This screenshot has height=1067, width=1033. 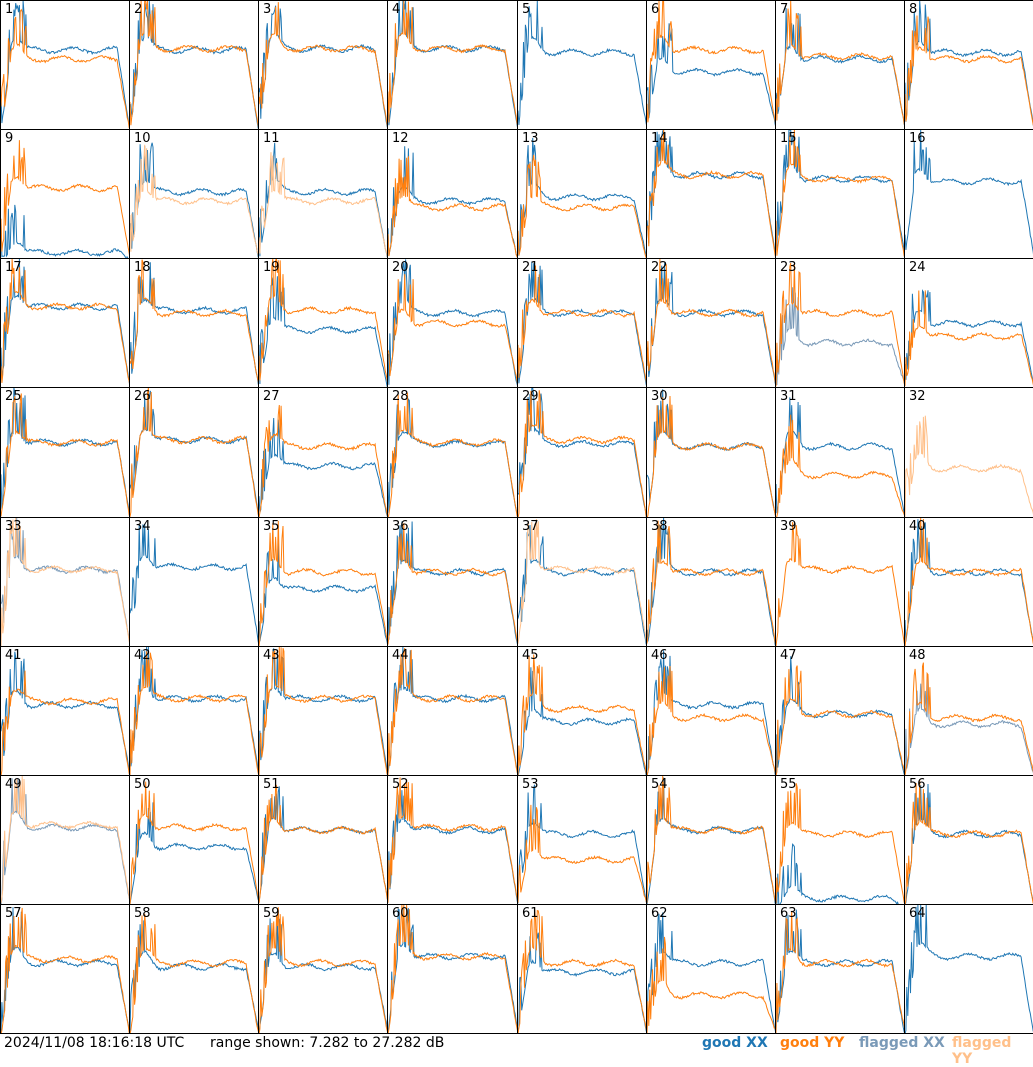 I want to click on tile-panel: 1, so click(x=65, y=65).